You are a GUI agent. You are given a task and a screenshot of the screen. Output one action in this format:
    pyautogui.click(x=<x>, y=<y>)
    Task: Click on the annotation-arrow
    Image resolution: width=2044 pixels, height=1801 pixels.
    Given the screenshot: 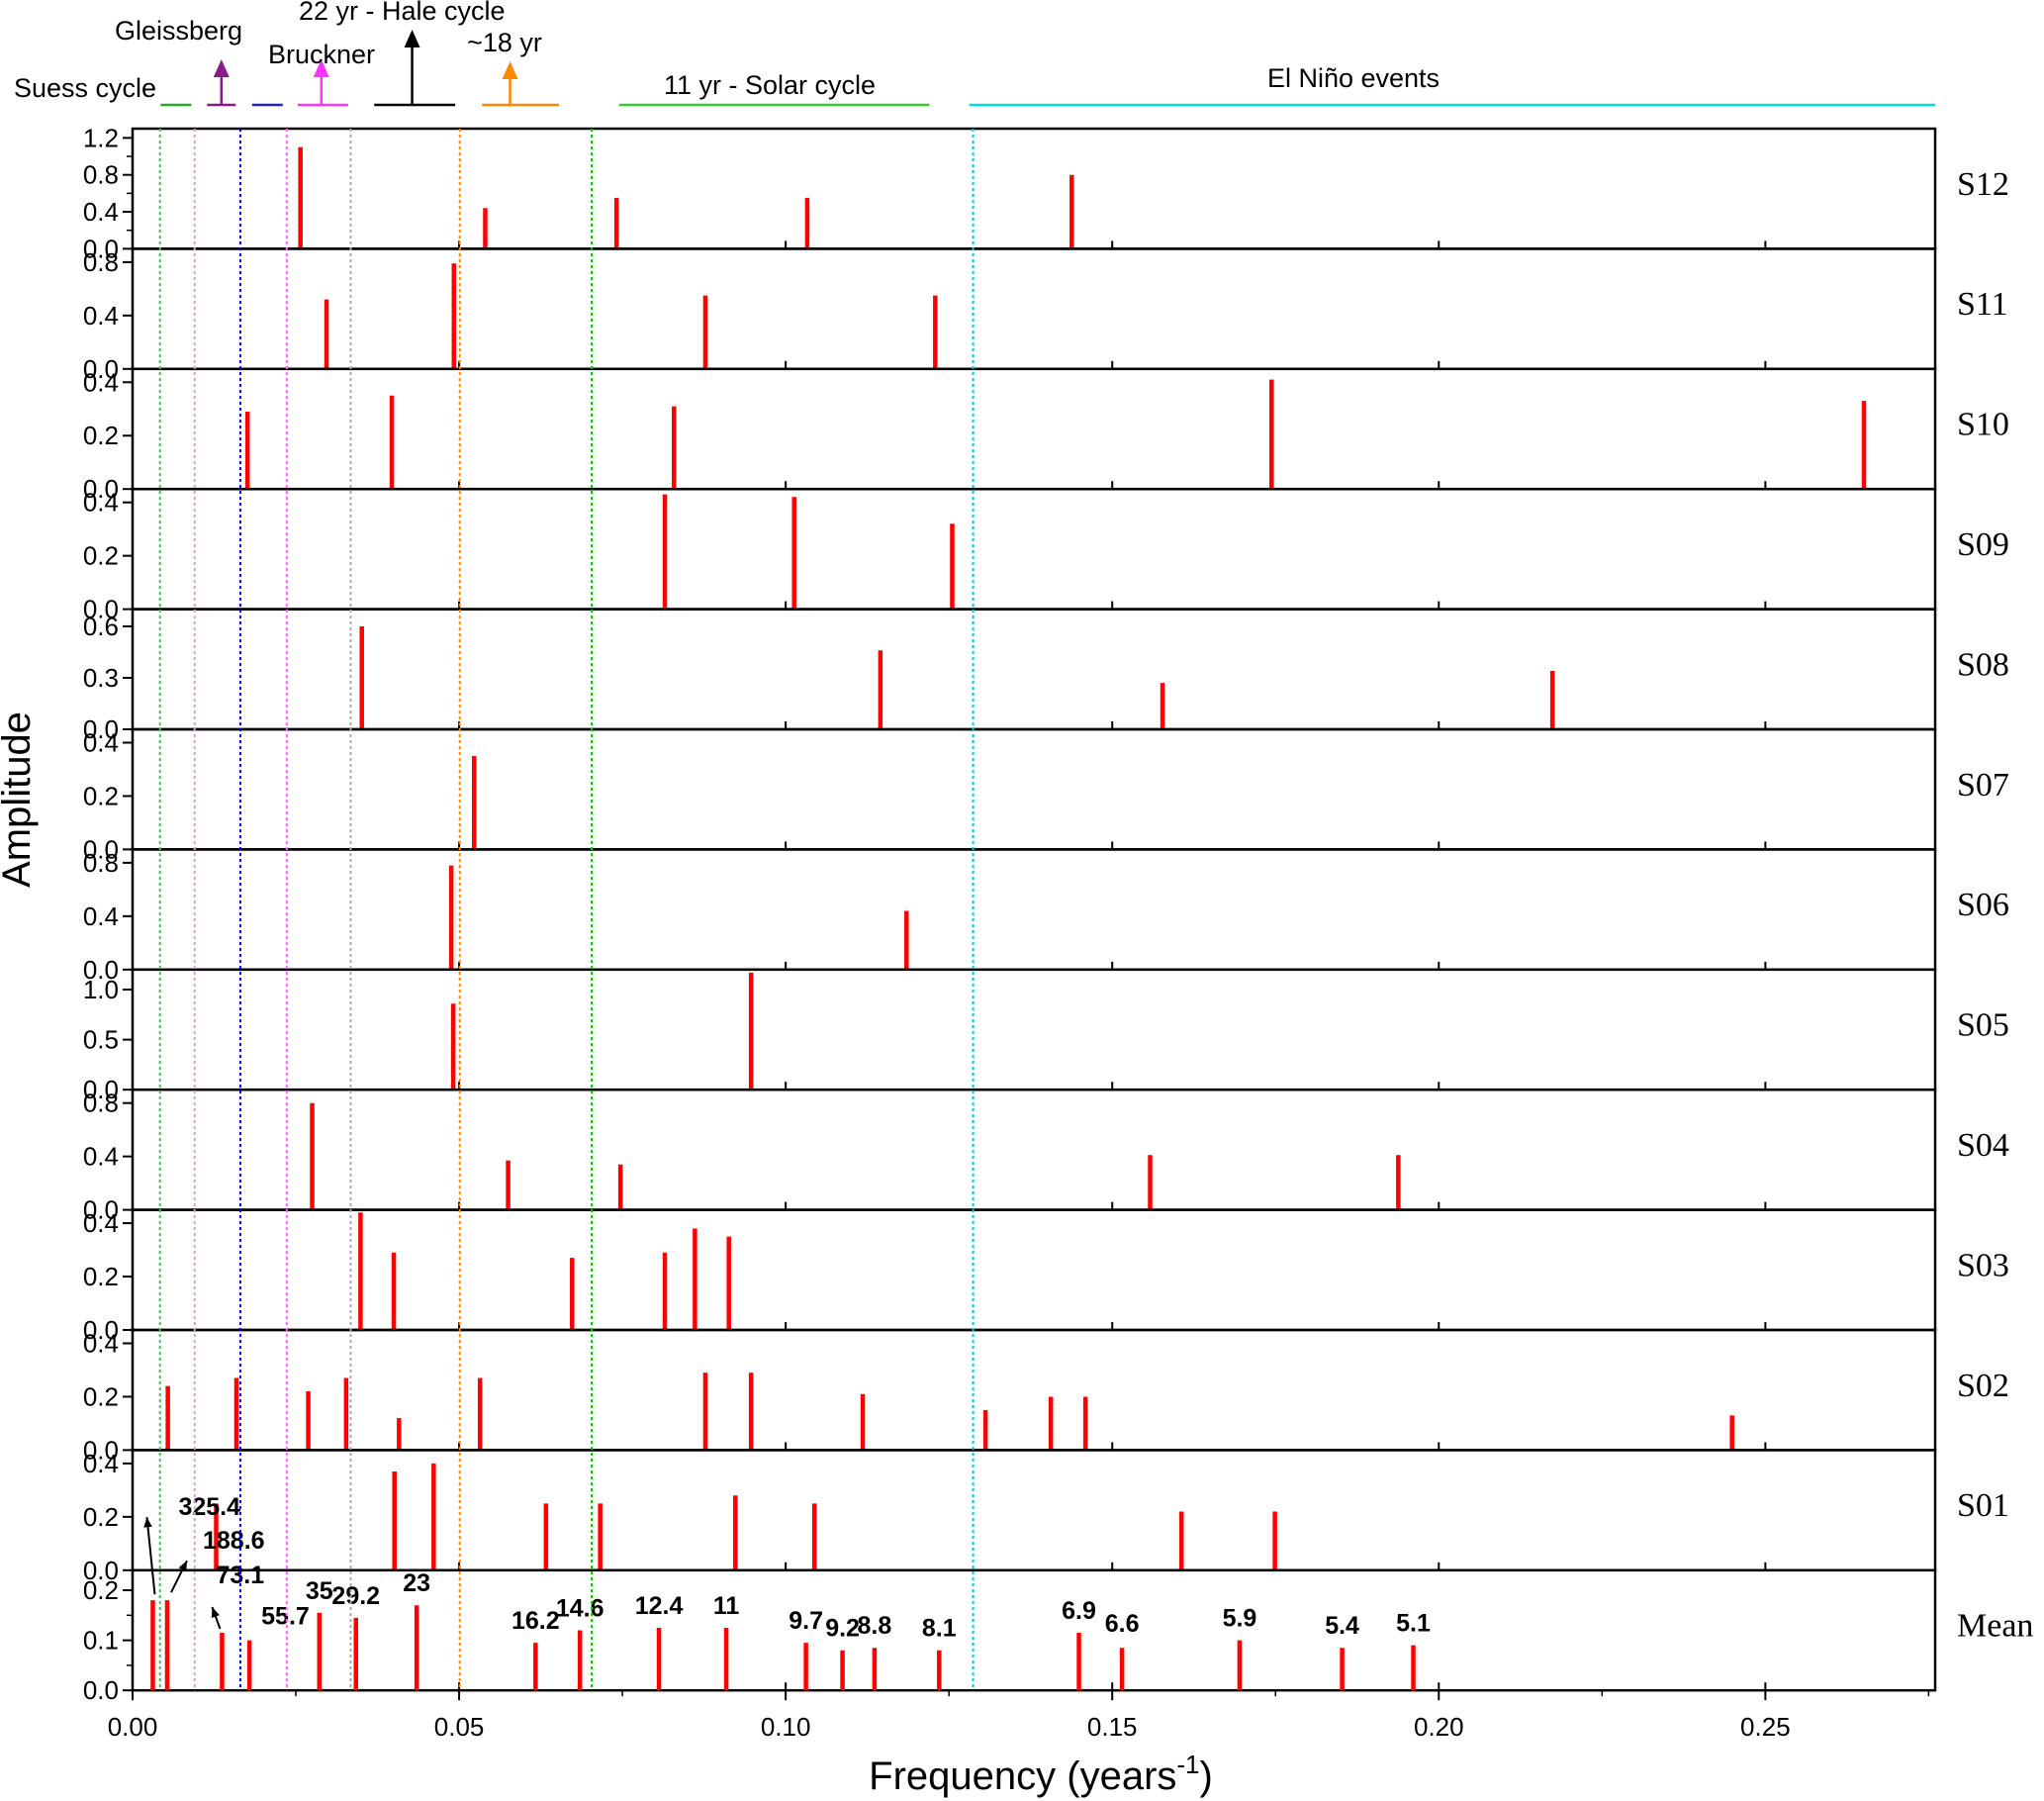 What is the action you would take?
    pyautogui.click(x=150, y=1556)
    